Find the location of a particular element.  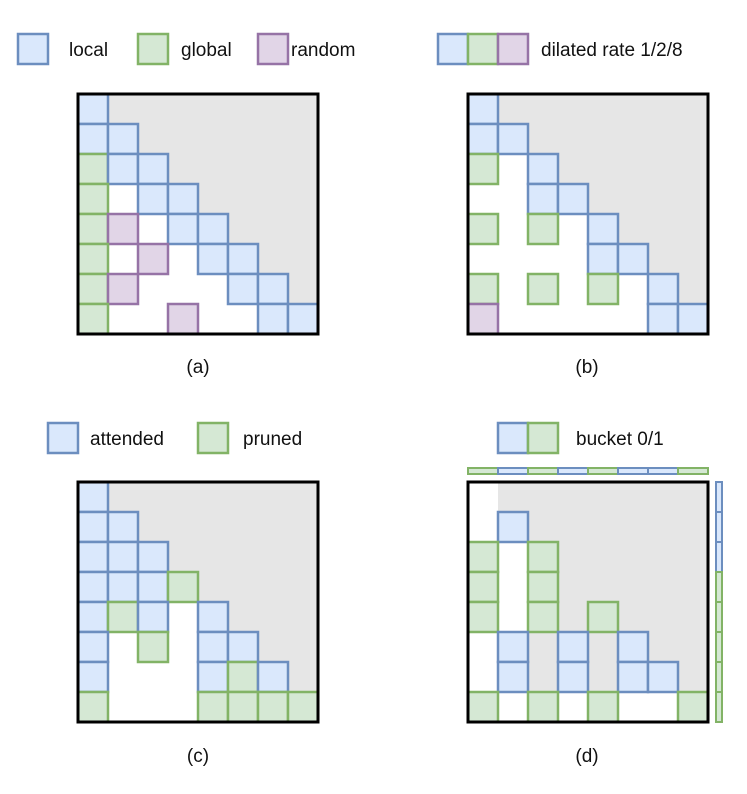

legend-label-pruned: pruned is located at coordinates (272, 439).